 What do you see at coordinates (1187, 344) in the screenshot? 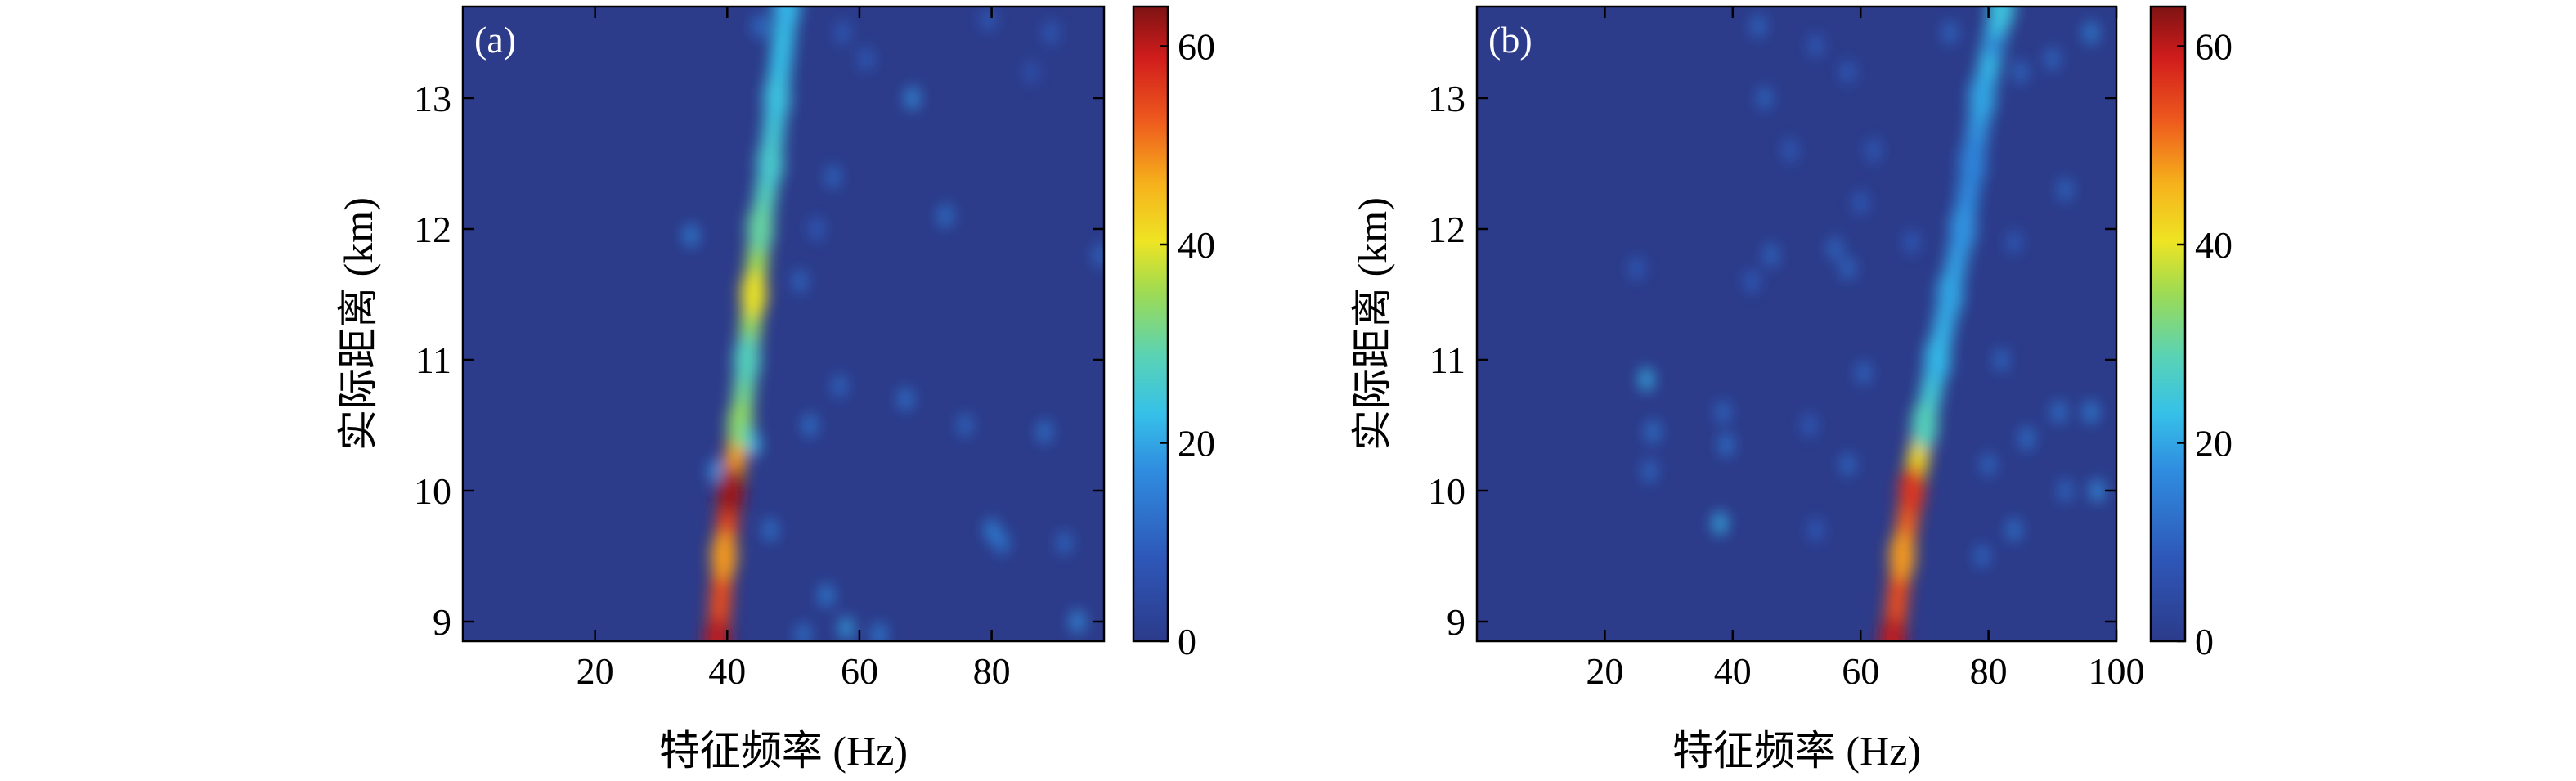
I see `colorbar-a-ticks: 0 20 40 60` at bounding box center [1187, 344].